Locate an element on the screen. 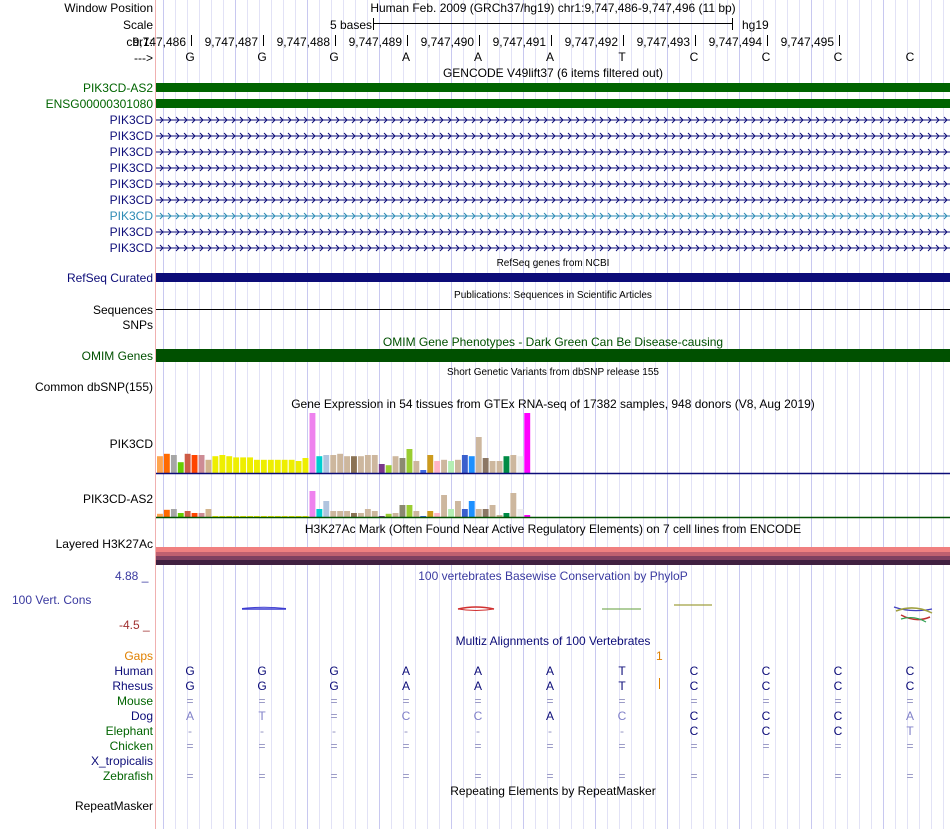  gencode-label: PIK3CD-AS2 is located at coordinates (117, 88).